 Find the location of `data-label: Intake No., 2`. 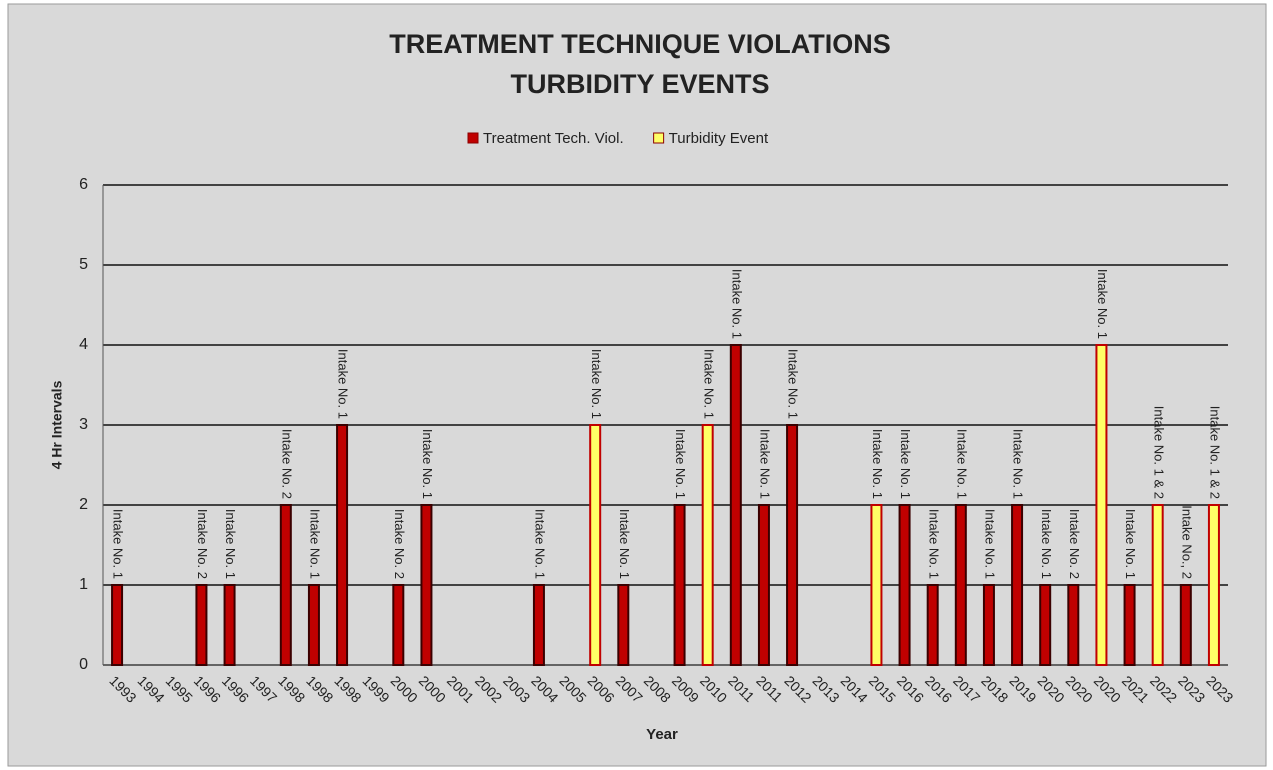

data-label: Intake No., 2 is located at coordinates (1186, 542).